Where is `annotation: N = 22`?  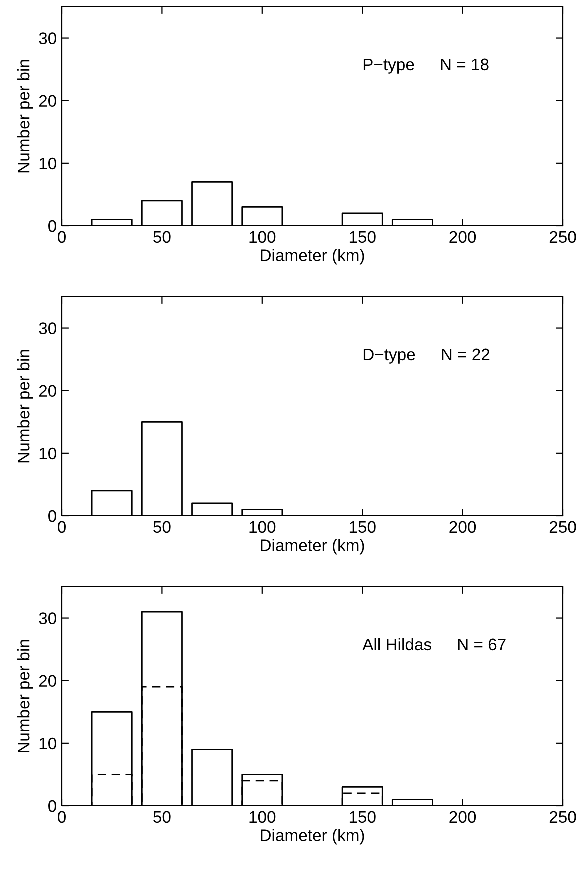
annotation: N = 22 is located at coordinates (466, 354).